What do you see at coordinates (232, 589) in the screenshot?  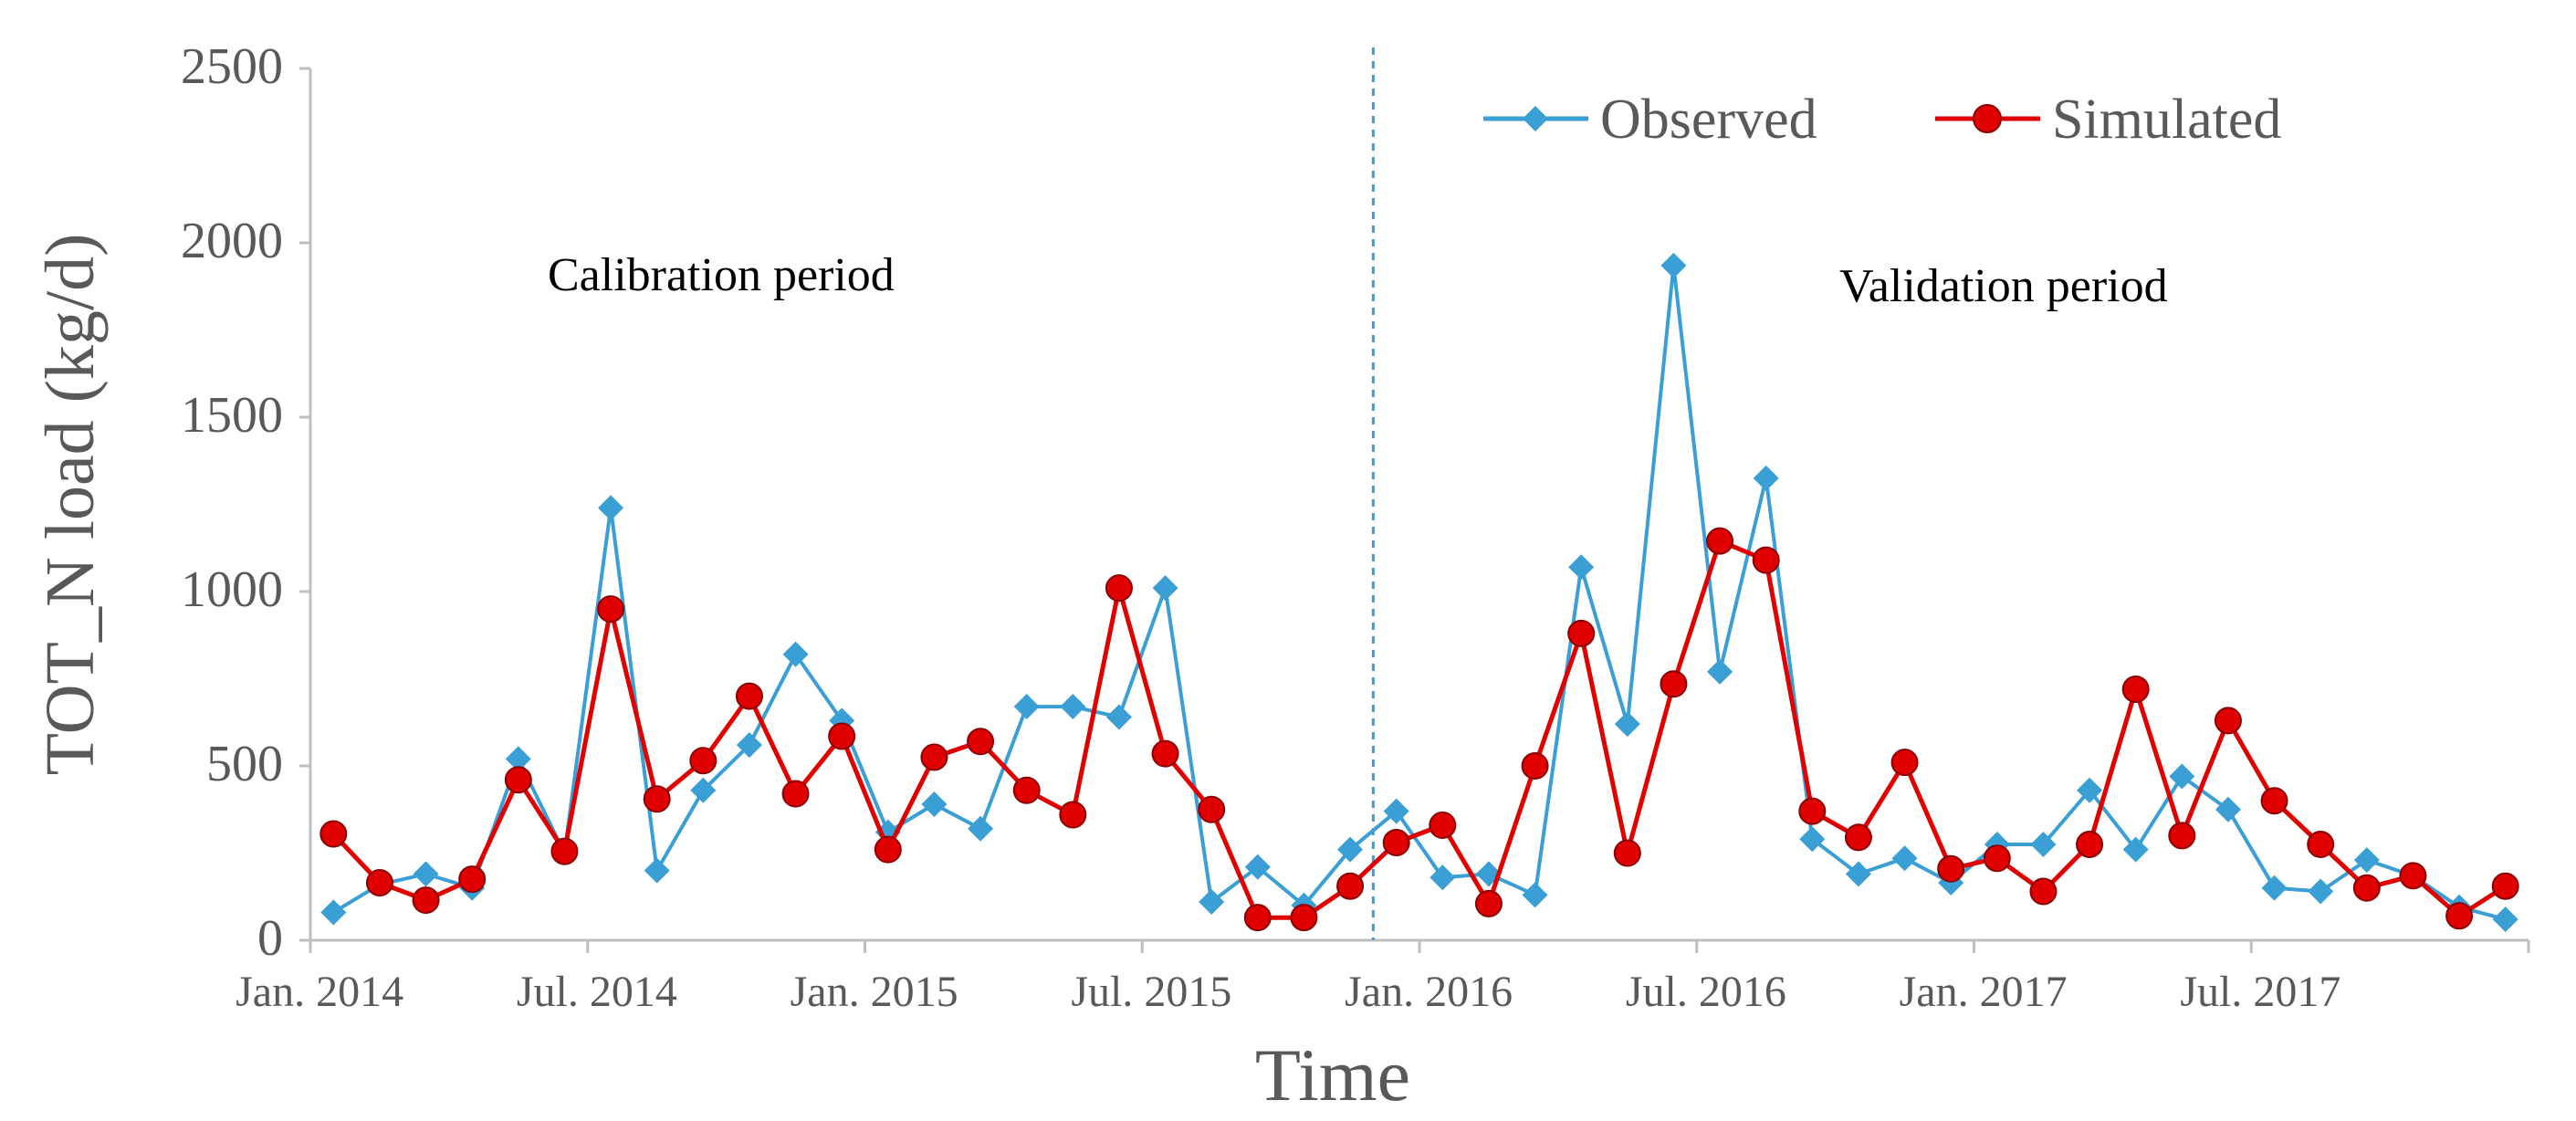 I see `y-tick-label: 1000` at bounding box center [232, 589].